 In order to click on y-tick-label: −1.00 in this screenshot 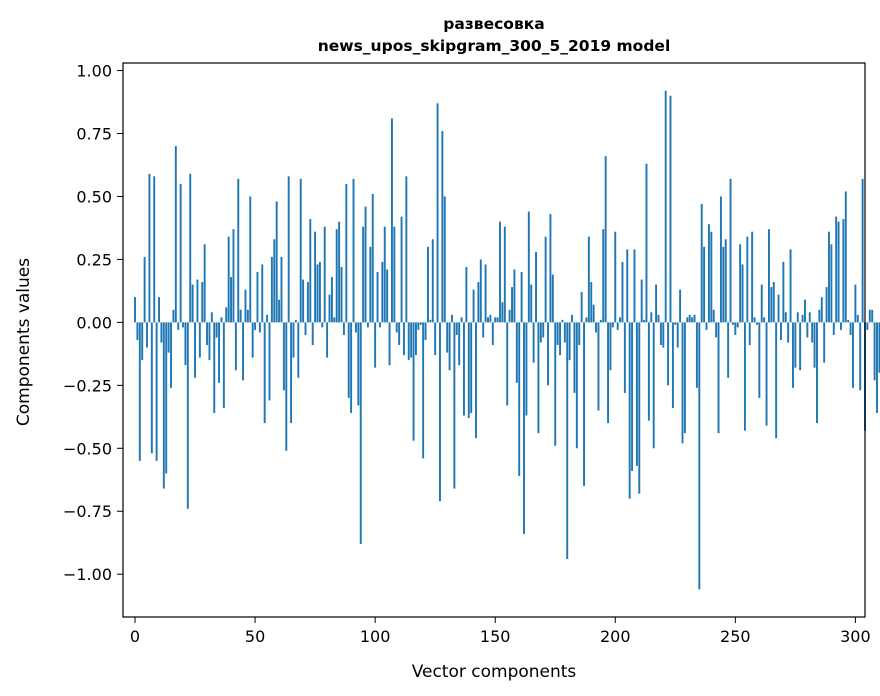, I will do `click(87, 574)`.